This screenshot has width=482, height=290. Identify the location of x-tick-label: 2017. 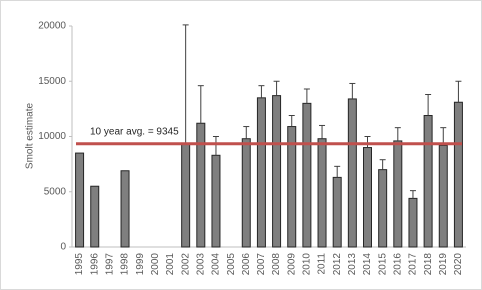
(413, 264).